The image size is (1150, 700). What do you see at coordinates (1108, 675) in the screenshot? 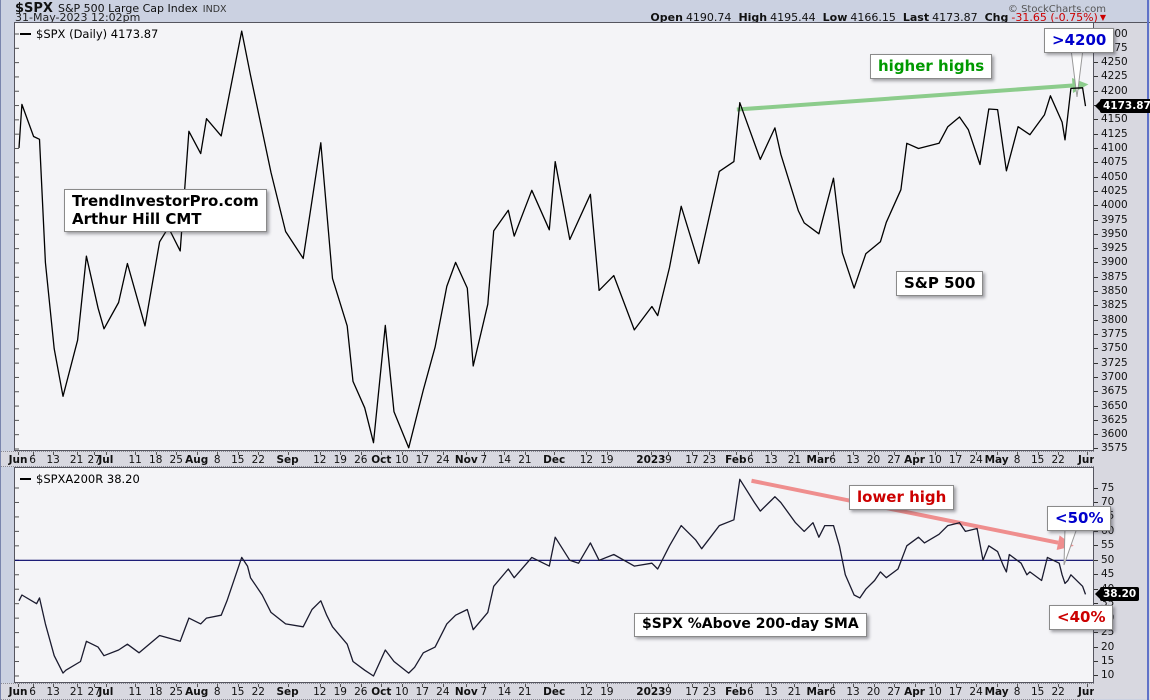
I see `y-tick-label: 10` at bounding box center [1108, 675].